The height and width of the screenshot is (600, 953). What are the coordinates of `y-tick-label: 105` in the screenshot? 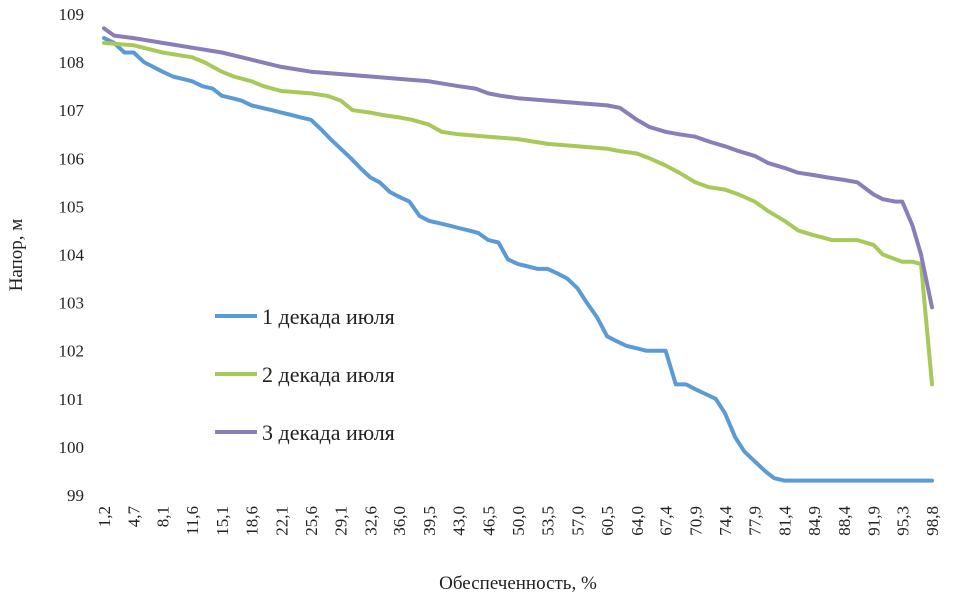 It's located at (72, 206).